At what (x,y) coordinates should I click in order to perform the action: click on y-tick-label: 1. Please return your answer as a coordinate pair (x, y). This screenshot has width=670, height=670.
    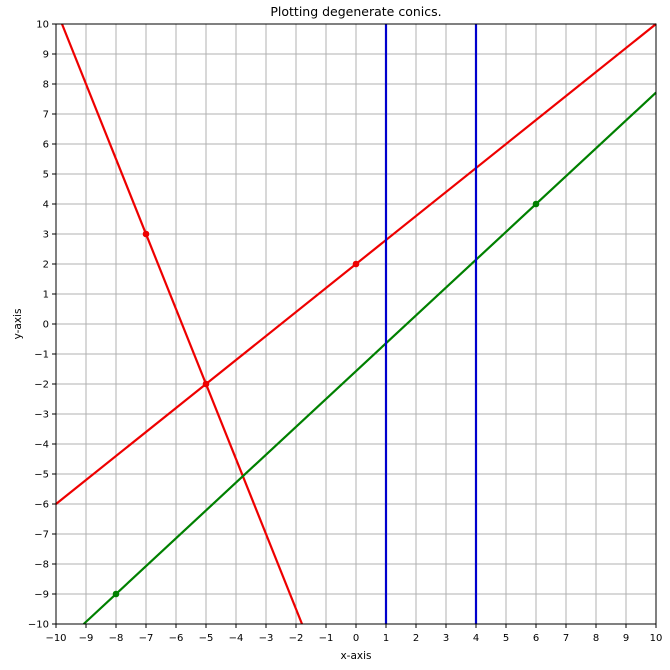
    Looking at the image, I should click on (46, 295).